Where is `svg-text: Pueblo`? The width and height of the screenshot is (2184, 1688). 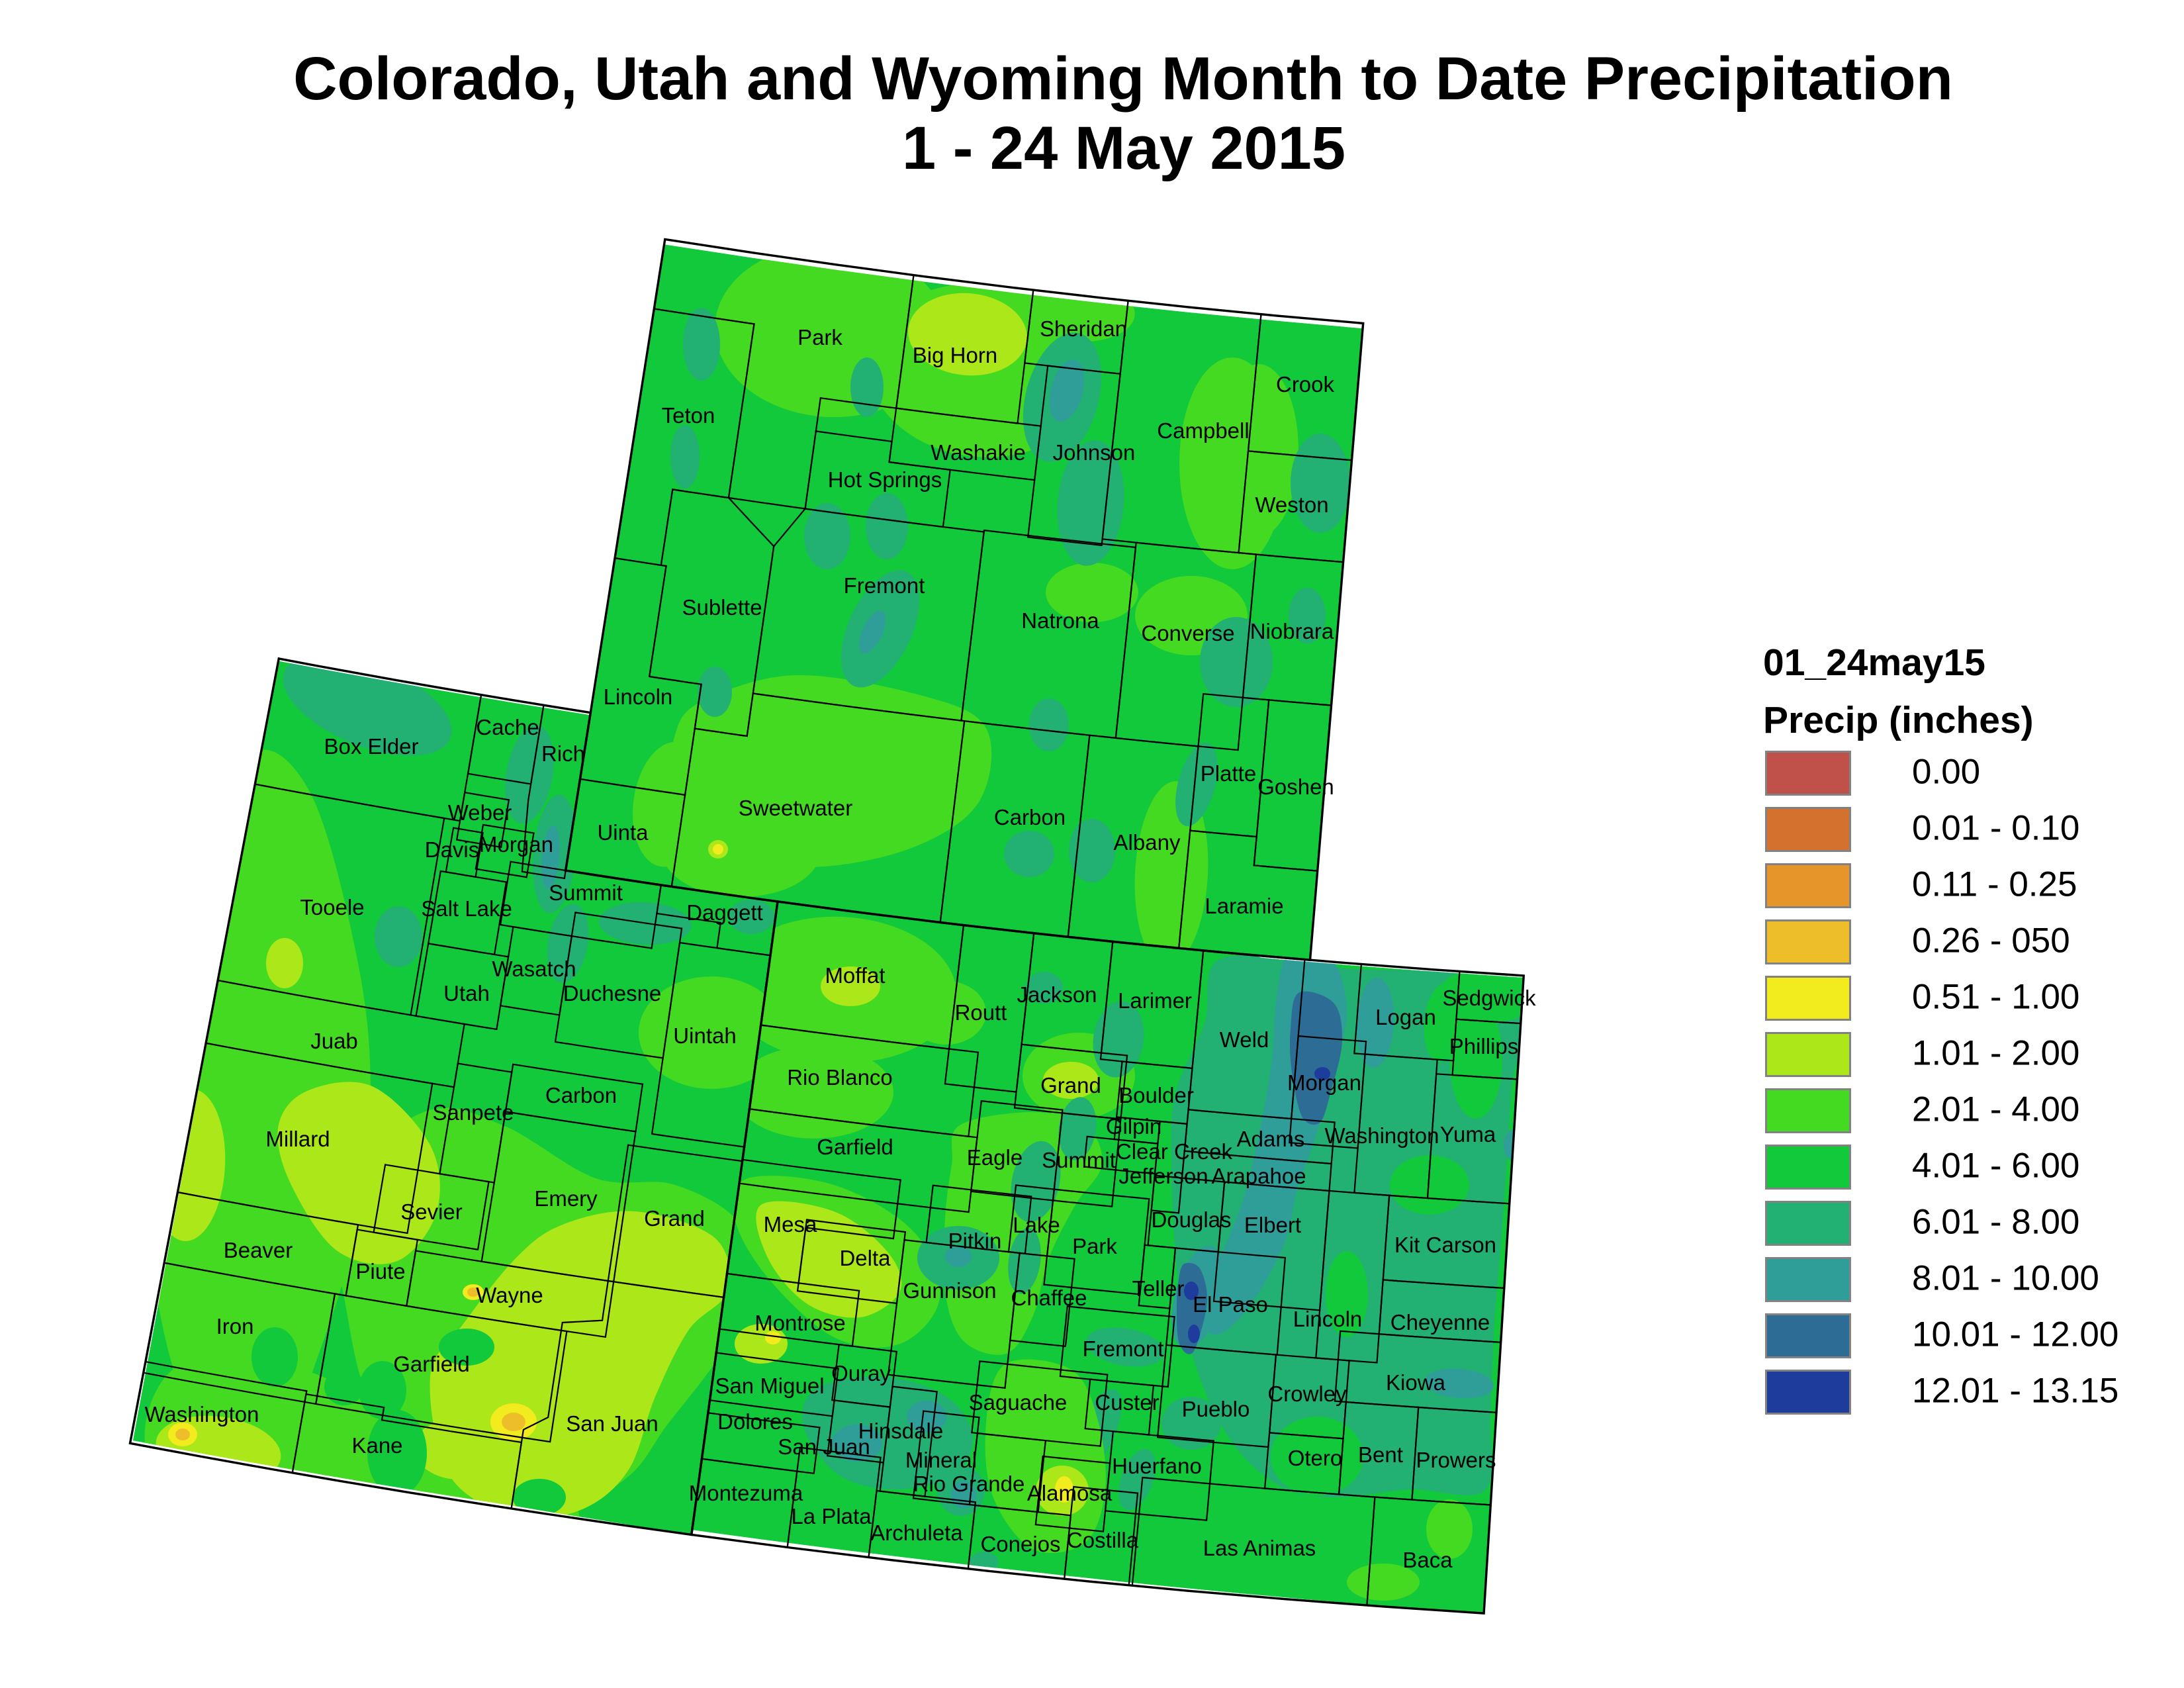 svg-text: Pueblo is located at coordinates (1216, 1409).